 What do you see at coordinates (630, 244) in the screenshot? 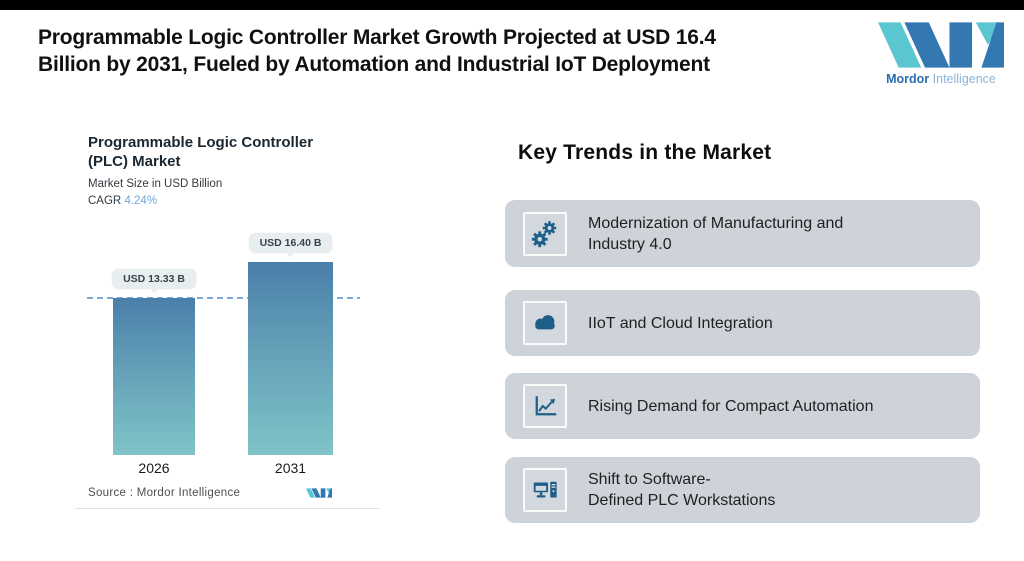
I see `trend-label-line-2: Industry 4.0` at bounding box center [630, 244].